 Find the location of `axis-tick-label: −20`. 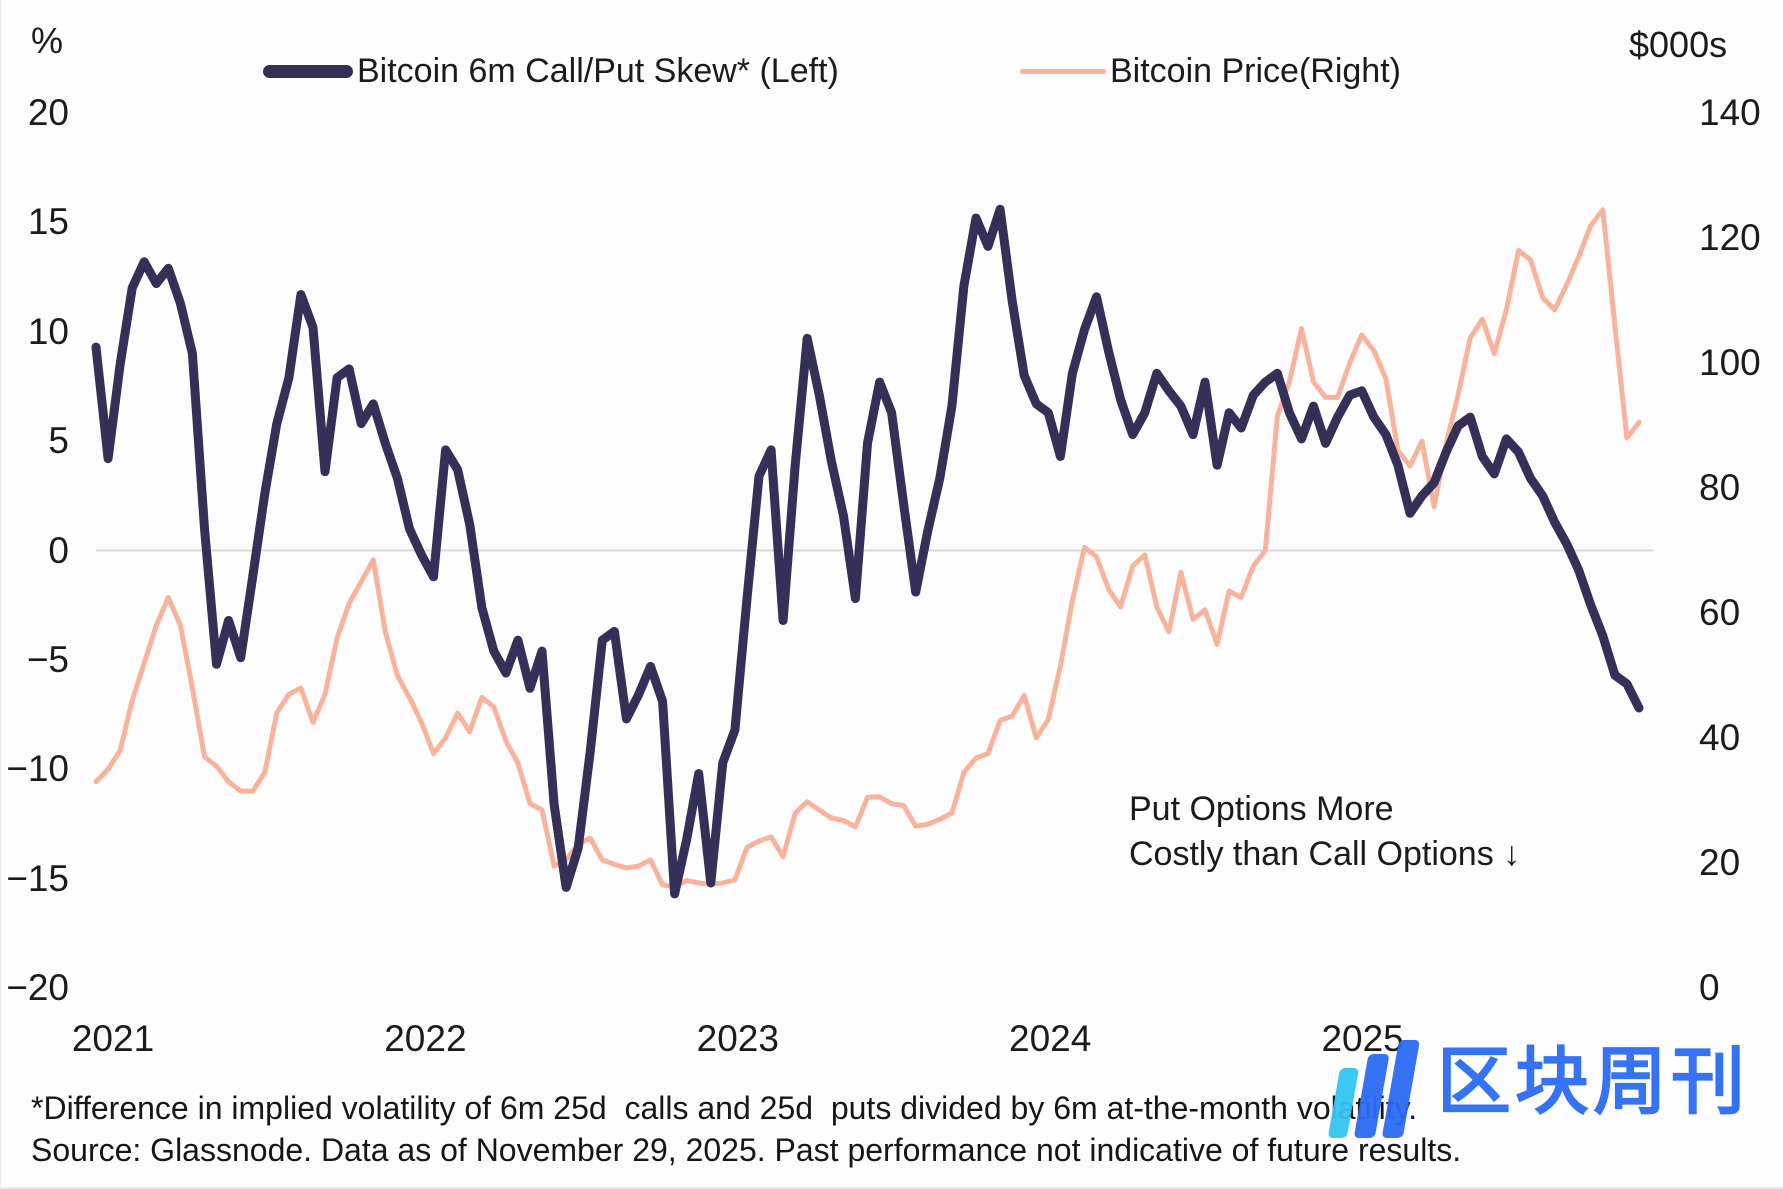

axis-tick-label: −20 is located at coordinates (37, 987).